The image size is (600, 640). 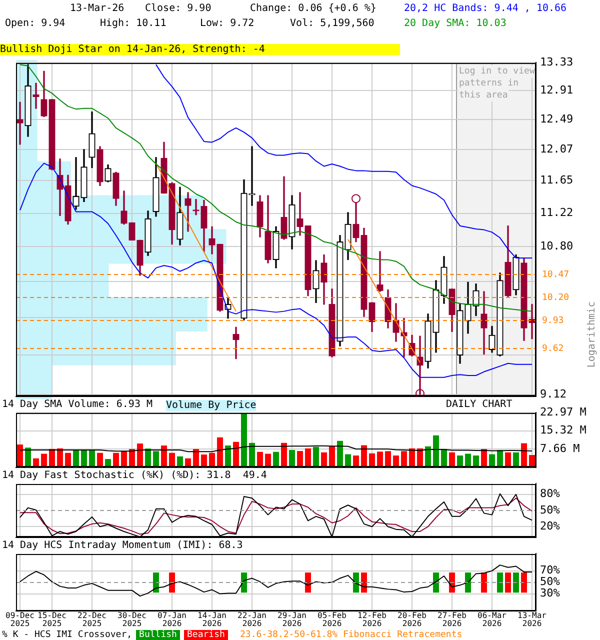 I want to click on text: High: 10.11, so click(x=133, y=23).